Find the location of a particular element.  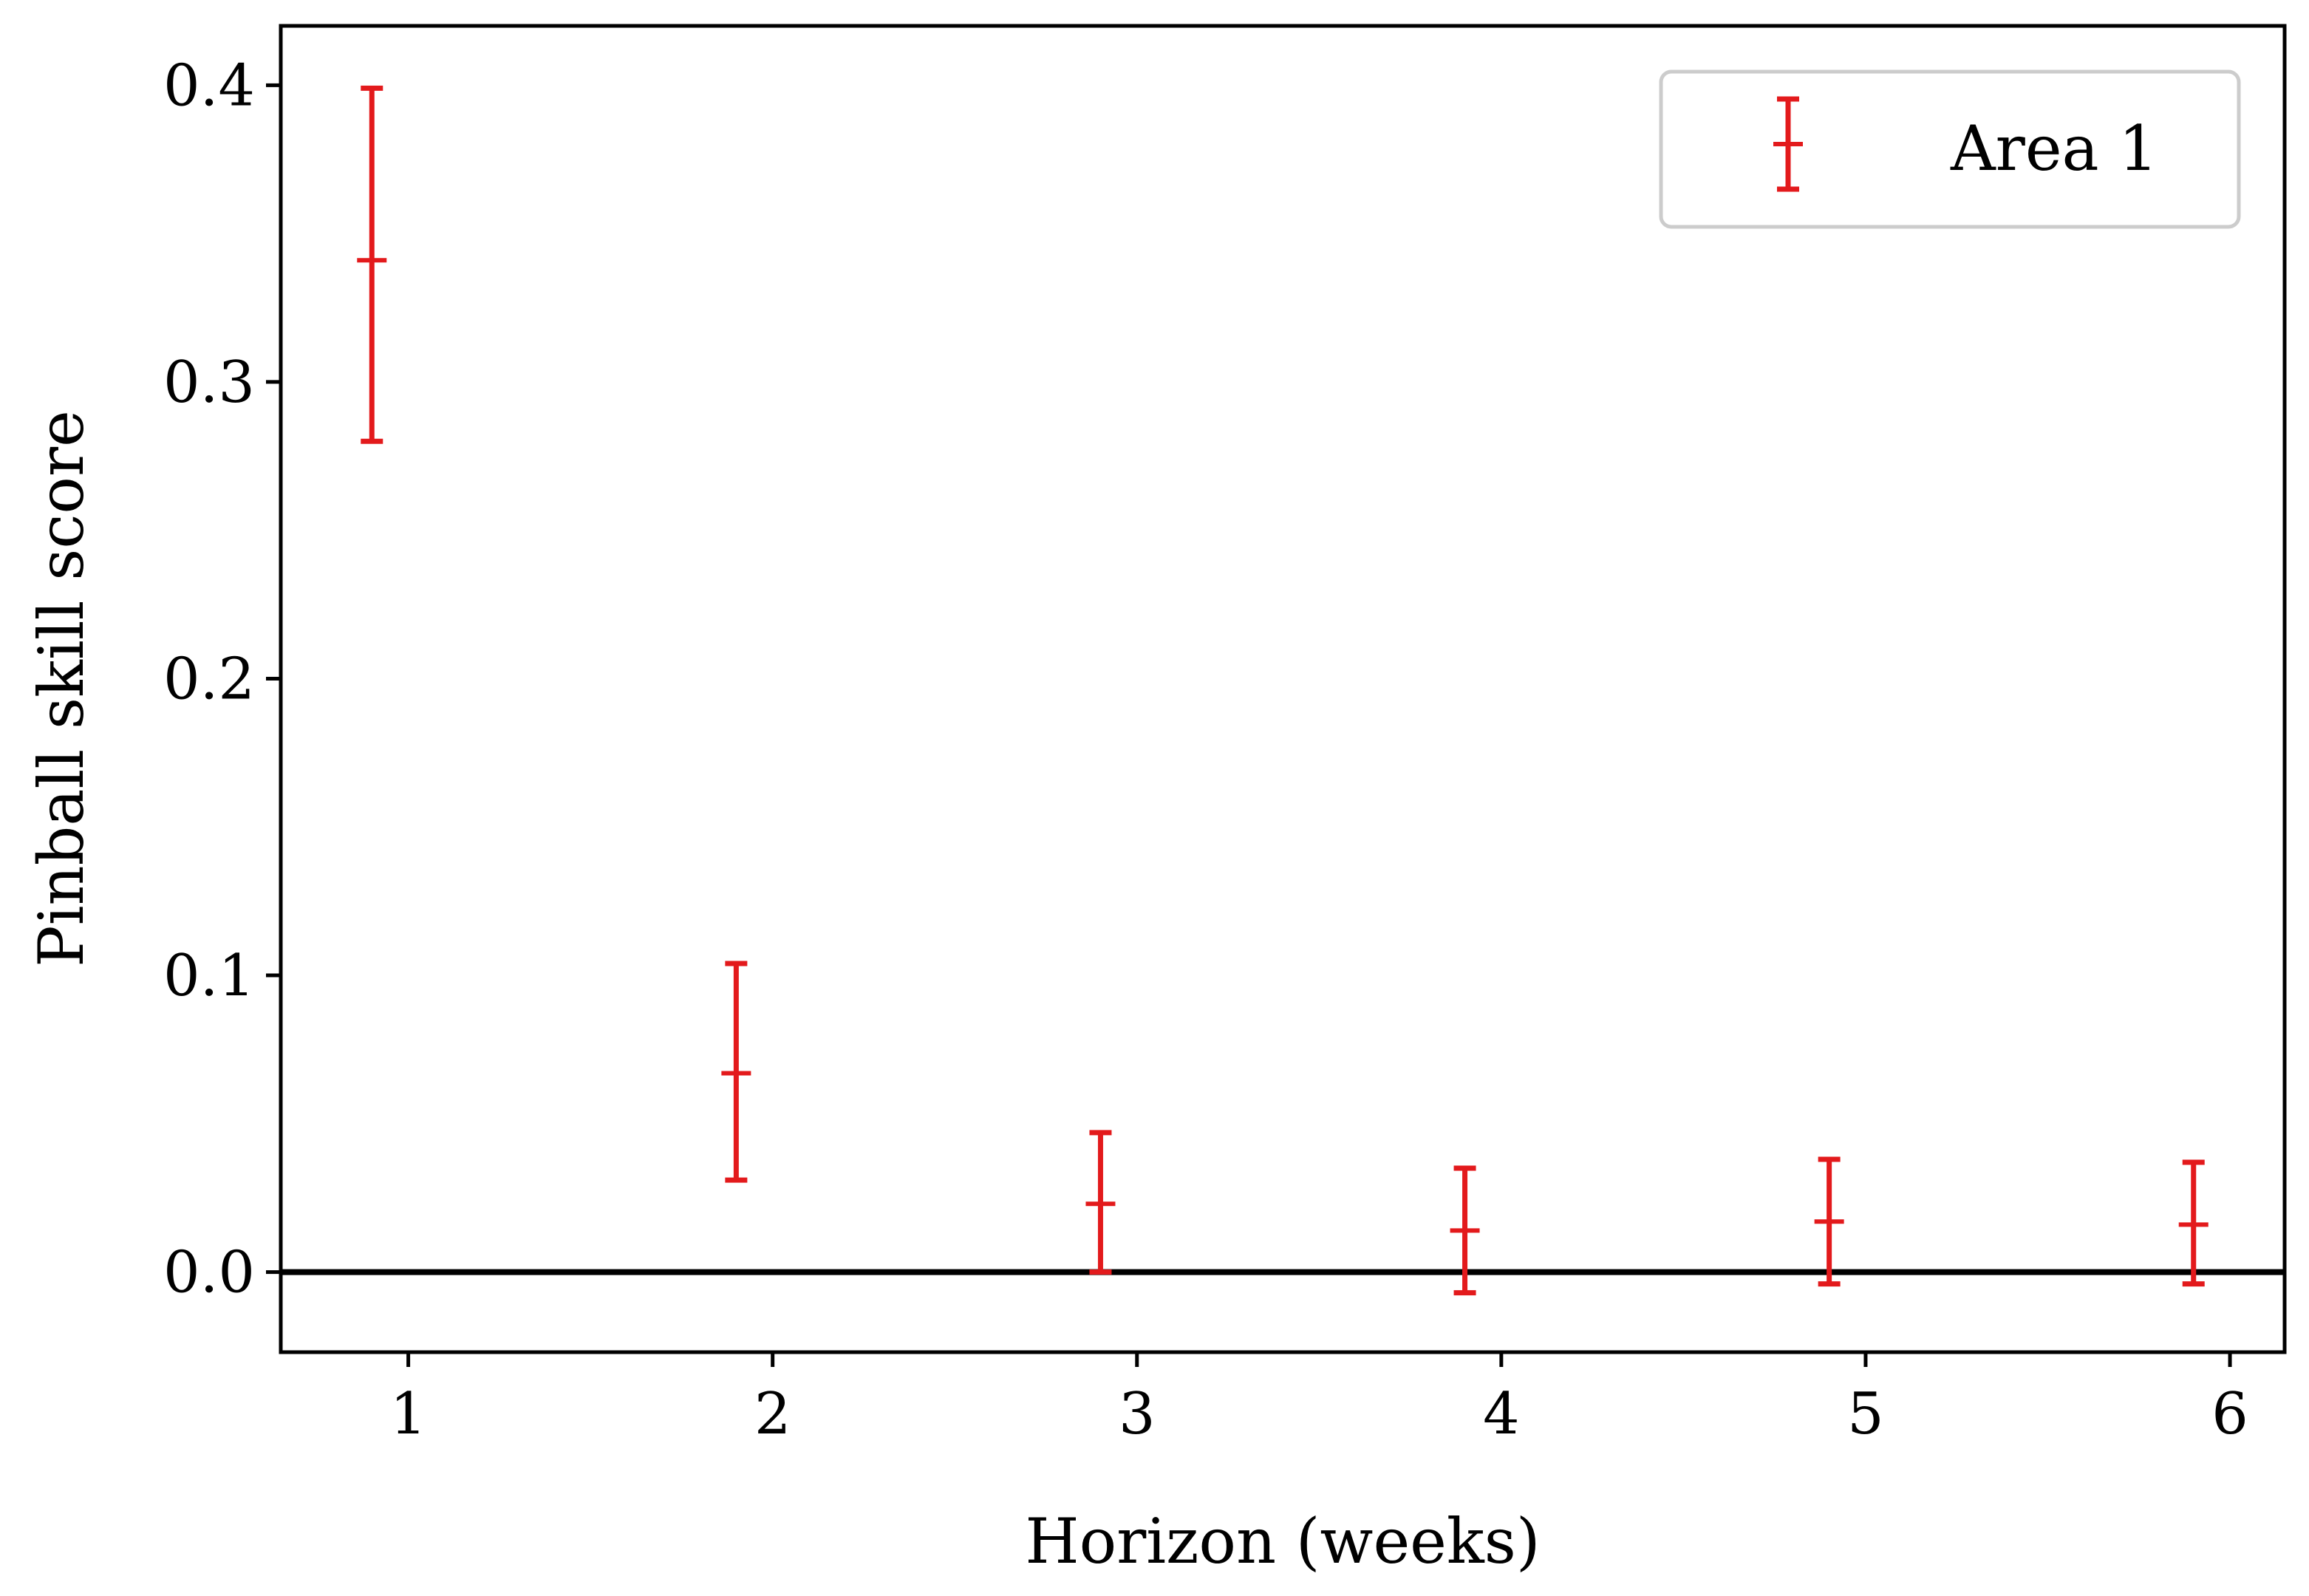

x-tick-label: 6 is located at coordinates (2229, 1414).